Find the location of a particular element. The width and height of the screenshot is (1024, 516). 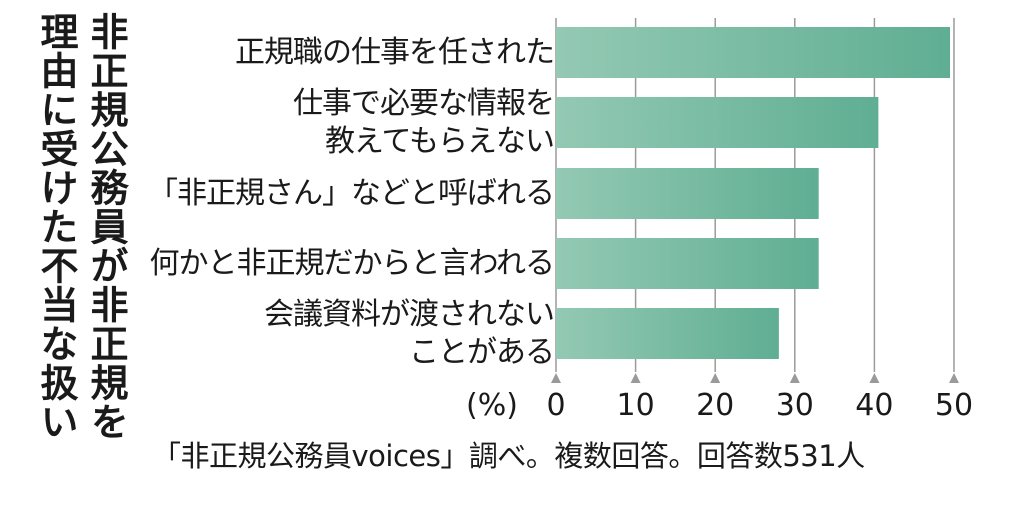

x-tick-label: 40 is located at coordinates (874, 405).